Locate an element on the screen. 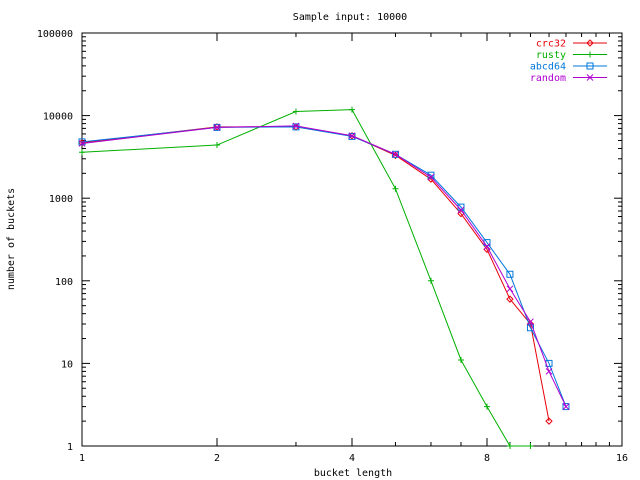 This screenshot has height=480, width=640. x-axis-label: bucket length is located at coordinates (353, 473).